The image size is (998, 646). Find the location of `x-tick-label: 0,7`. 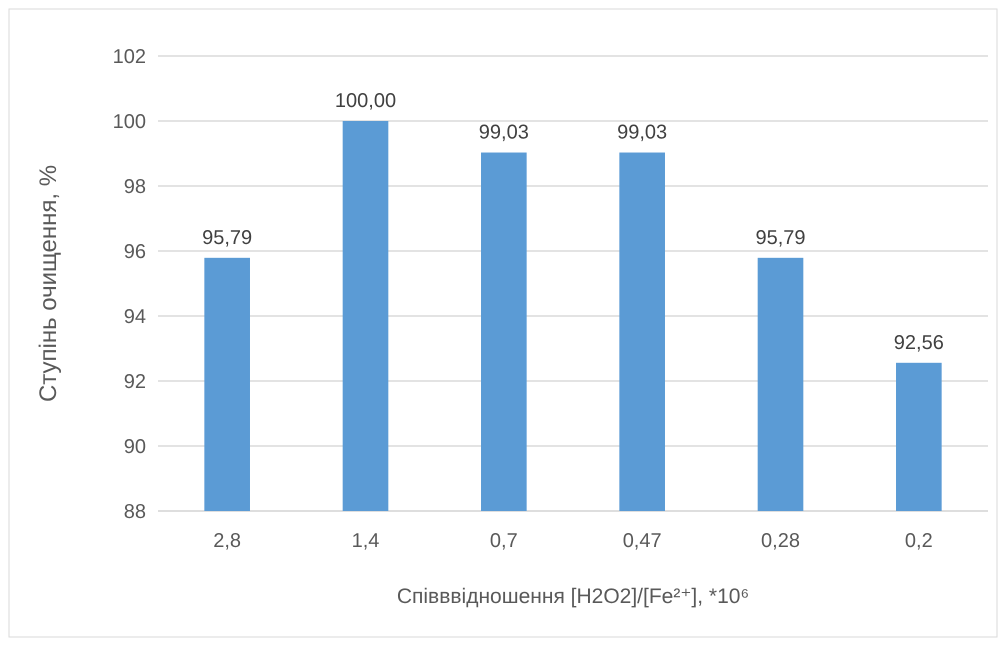

x-tick-label: 0,7 is located at coordinates (504, 541).